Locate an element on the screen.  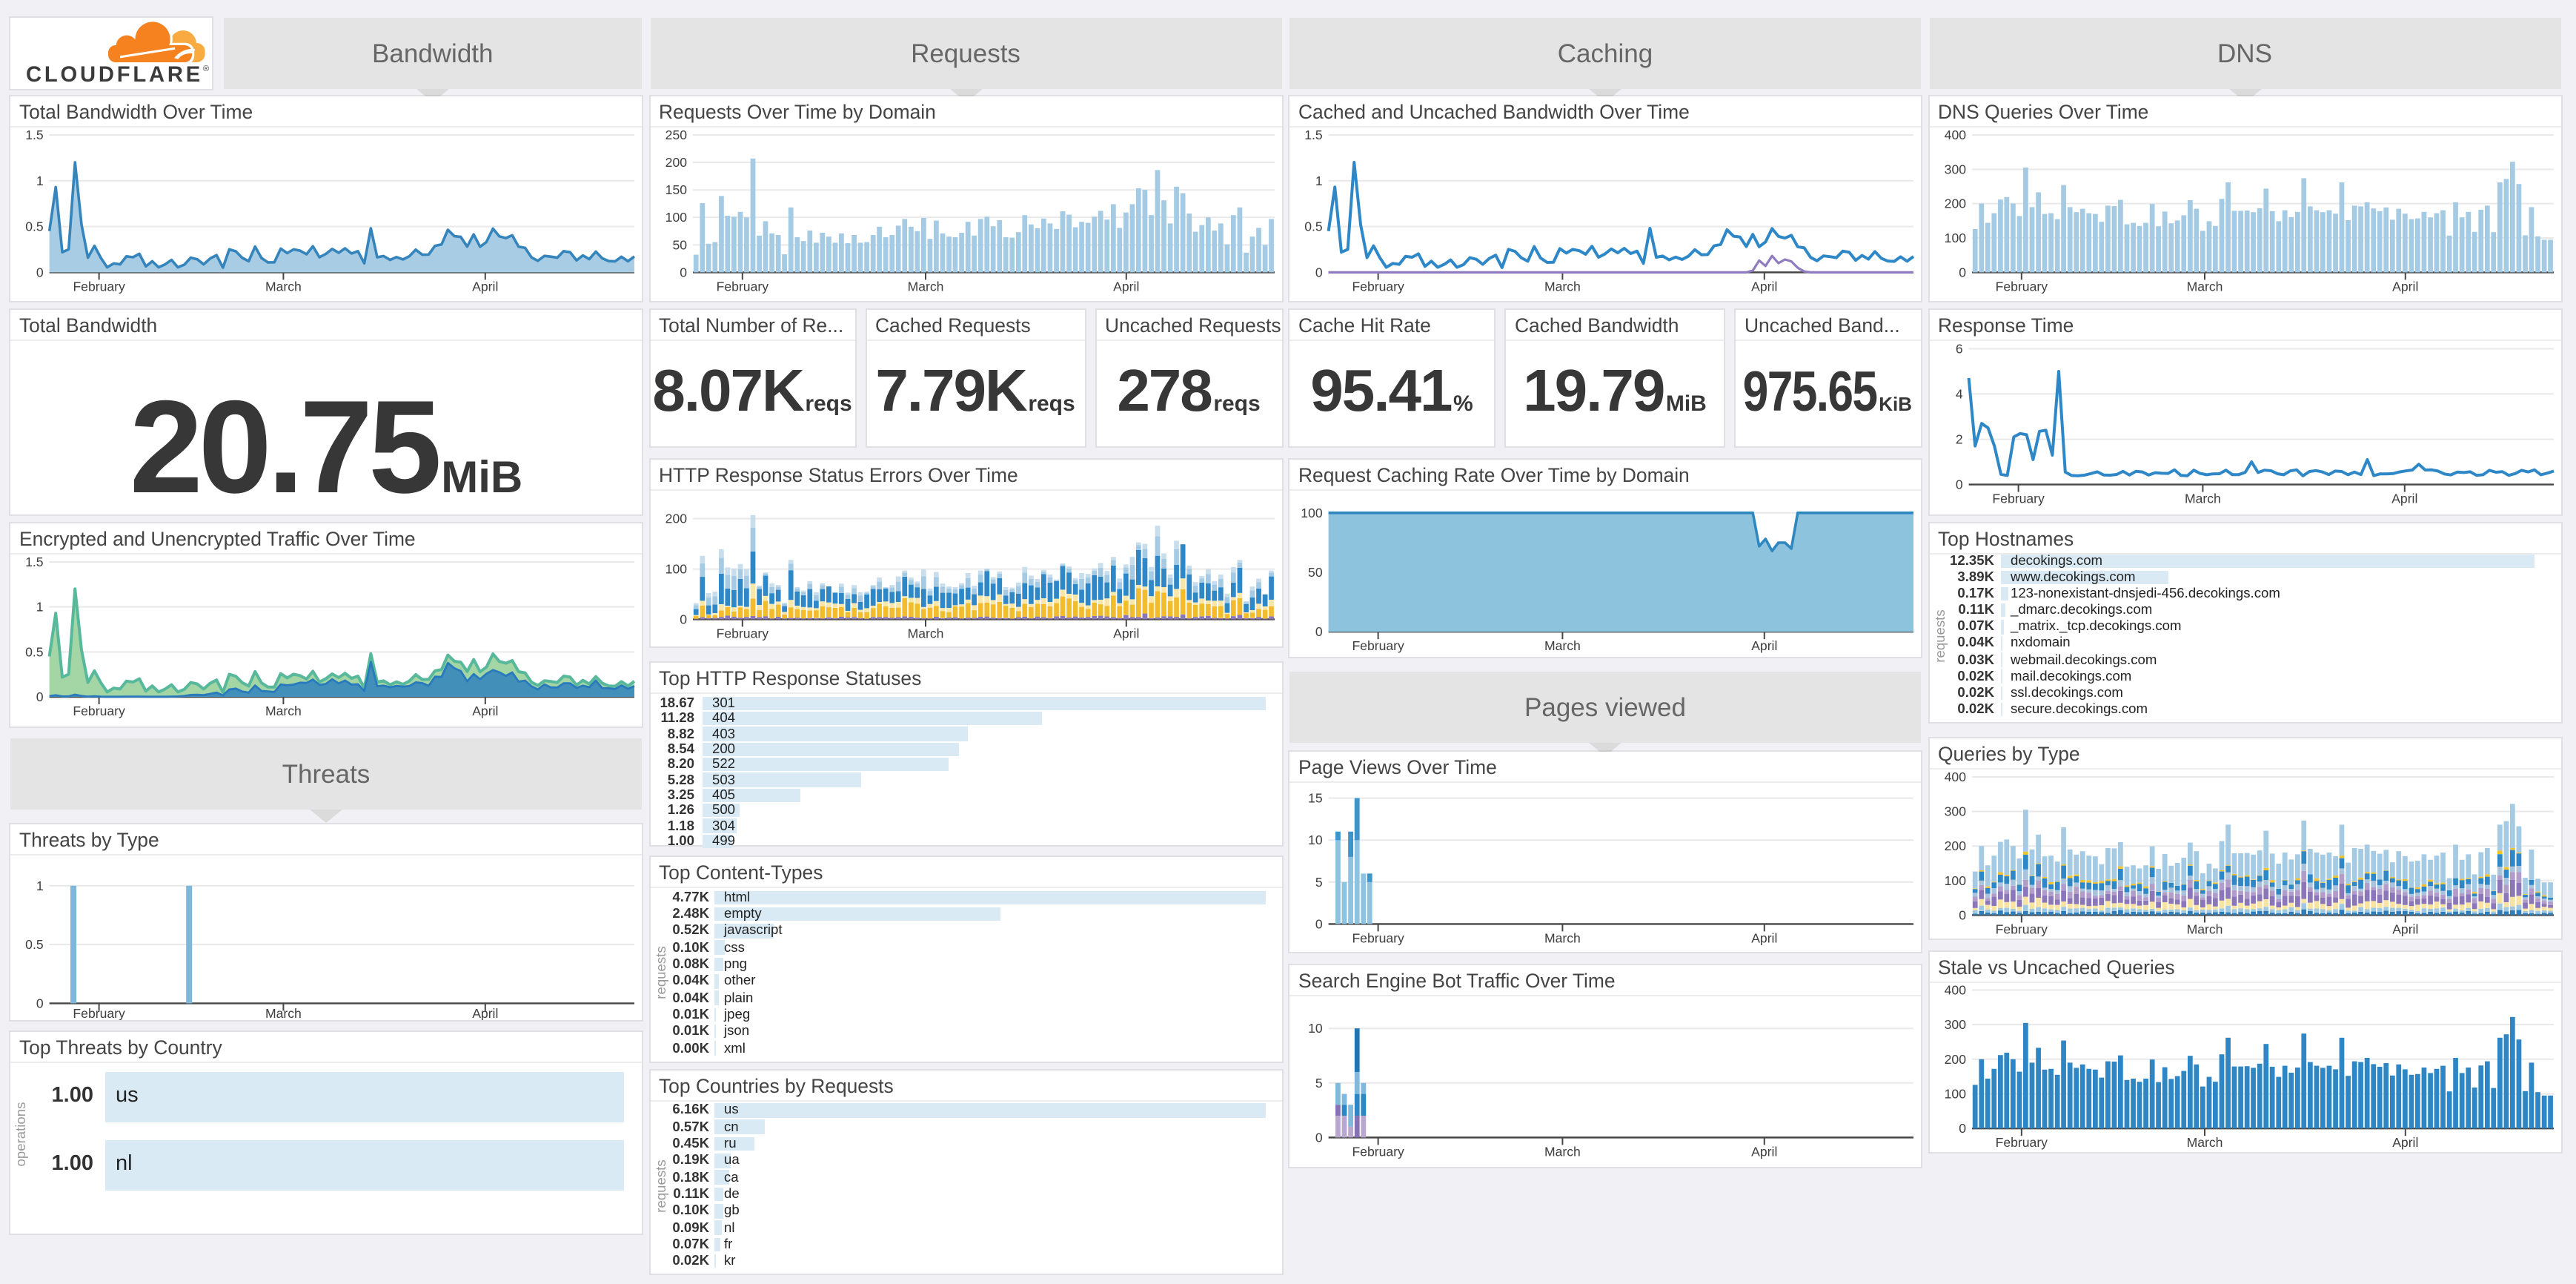
svg-text: 6 is located at coordinates (1958, 349).